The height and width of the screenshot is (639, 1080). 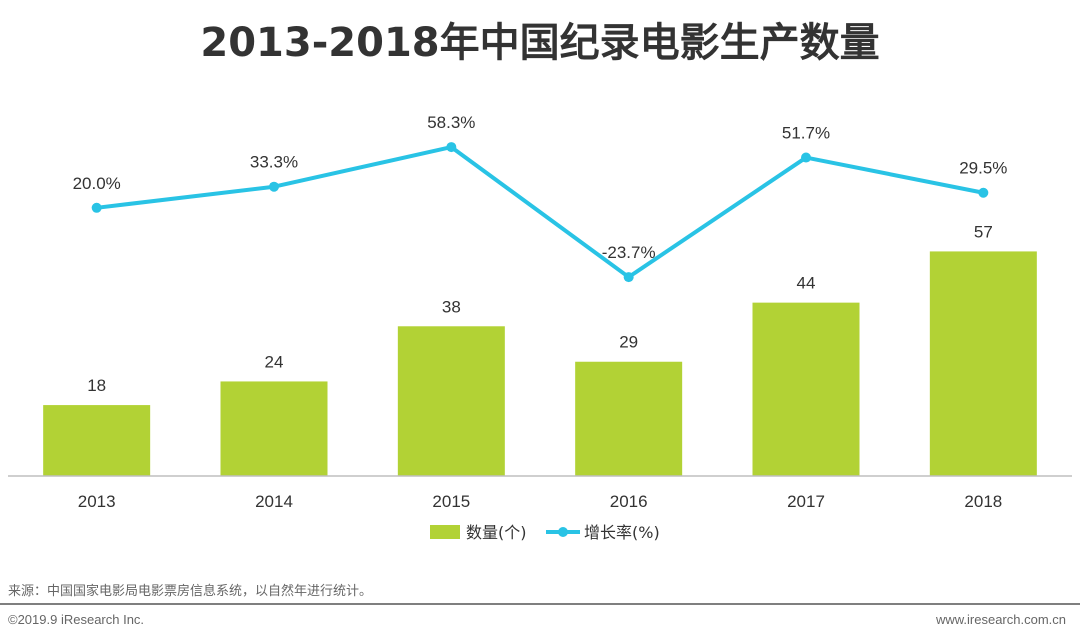 I want to click on bar-2017, so click(x=806, y=389).